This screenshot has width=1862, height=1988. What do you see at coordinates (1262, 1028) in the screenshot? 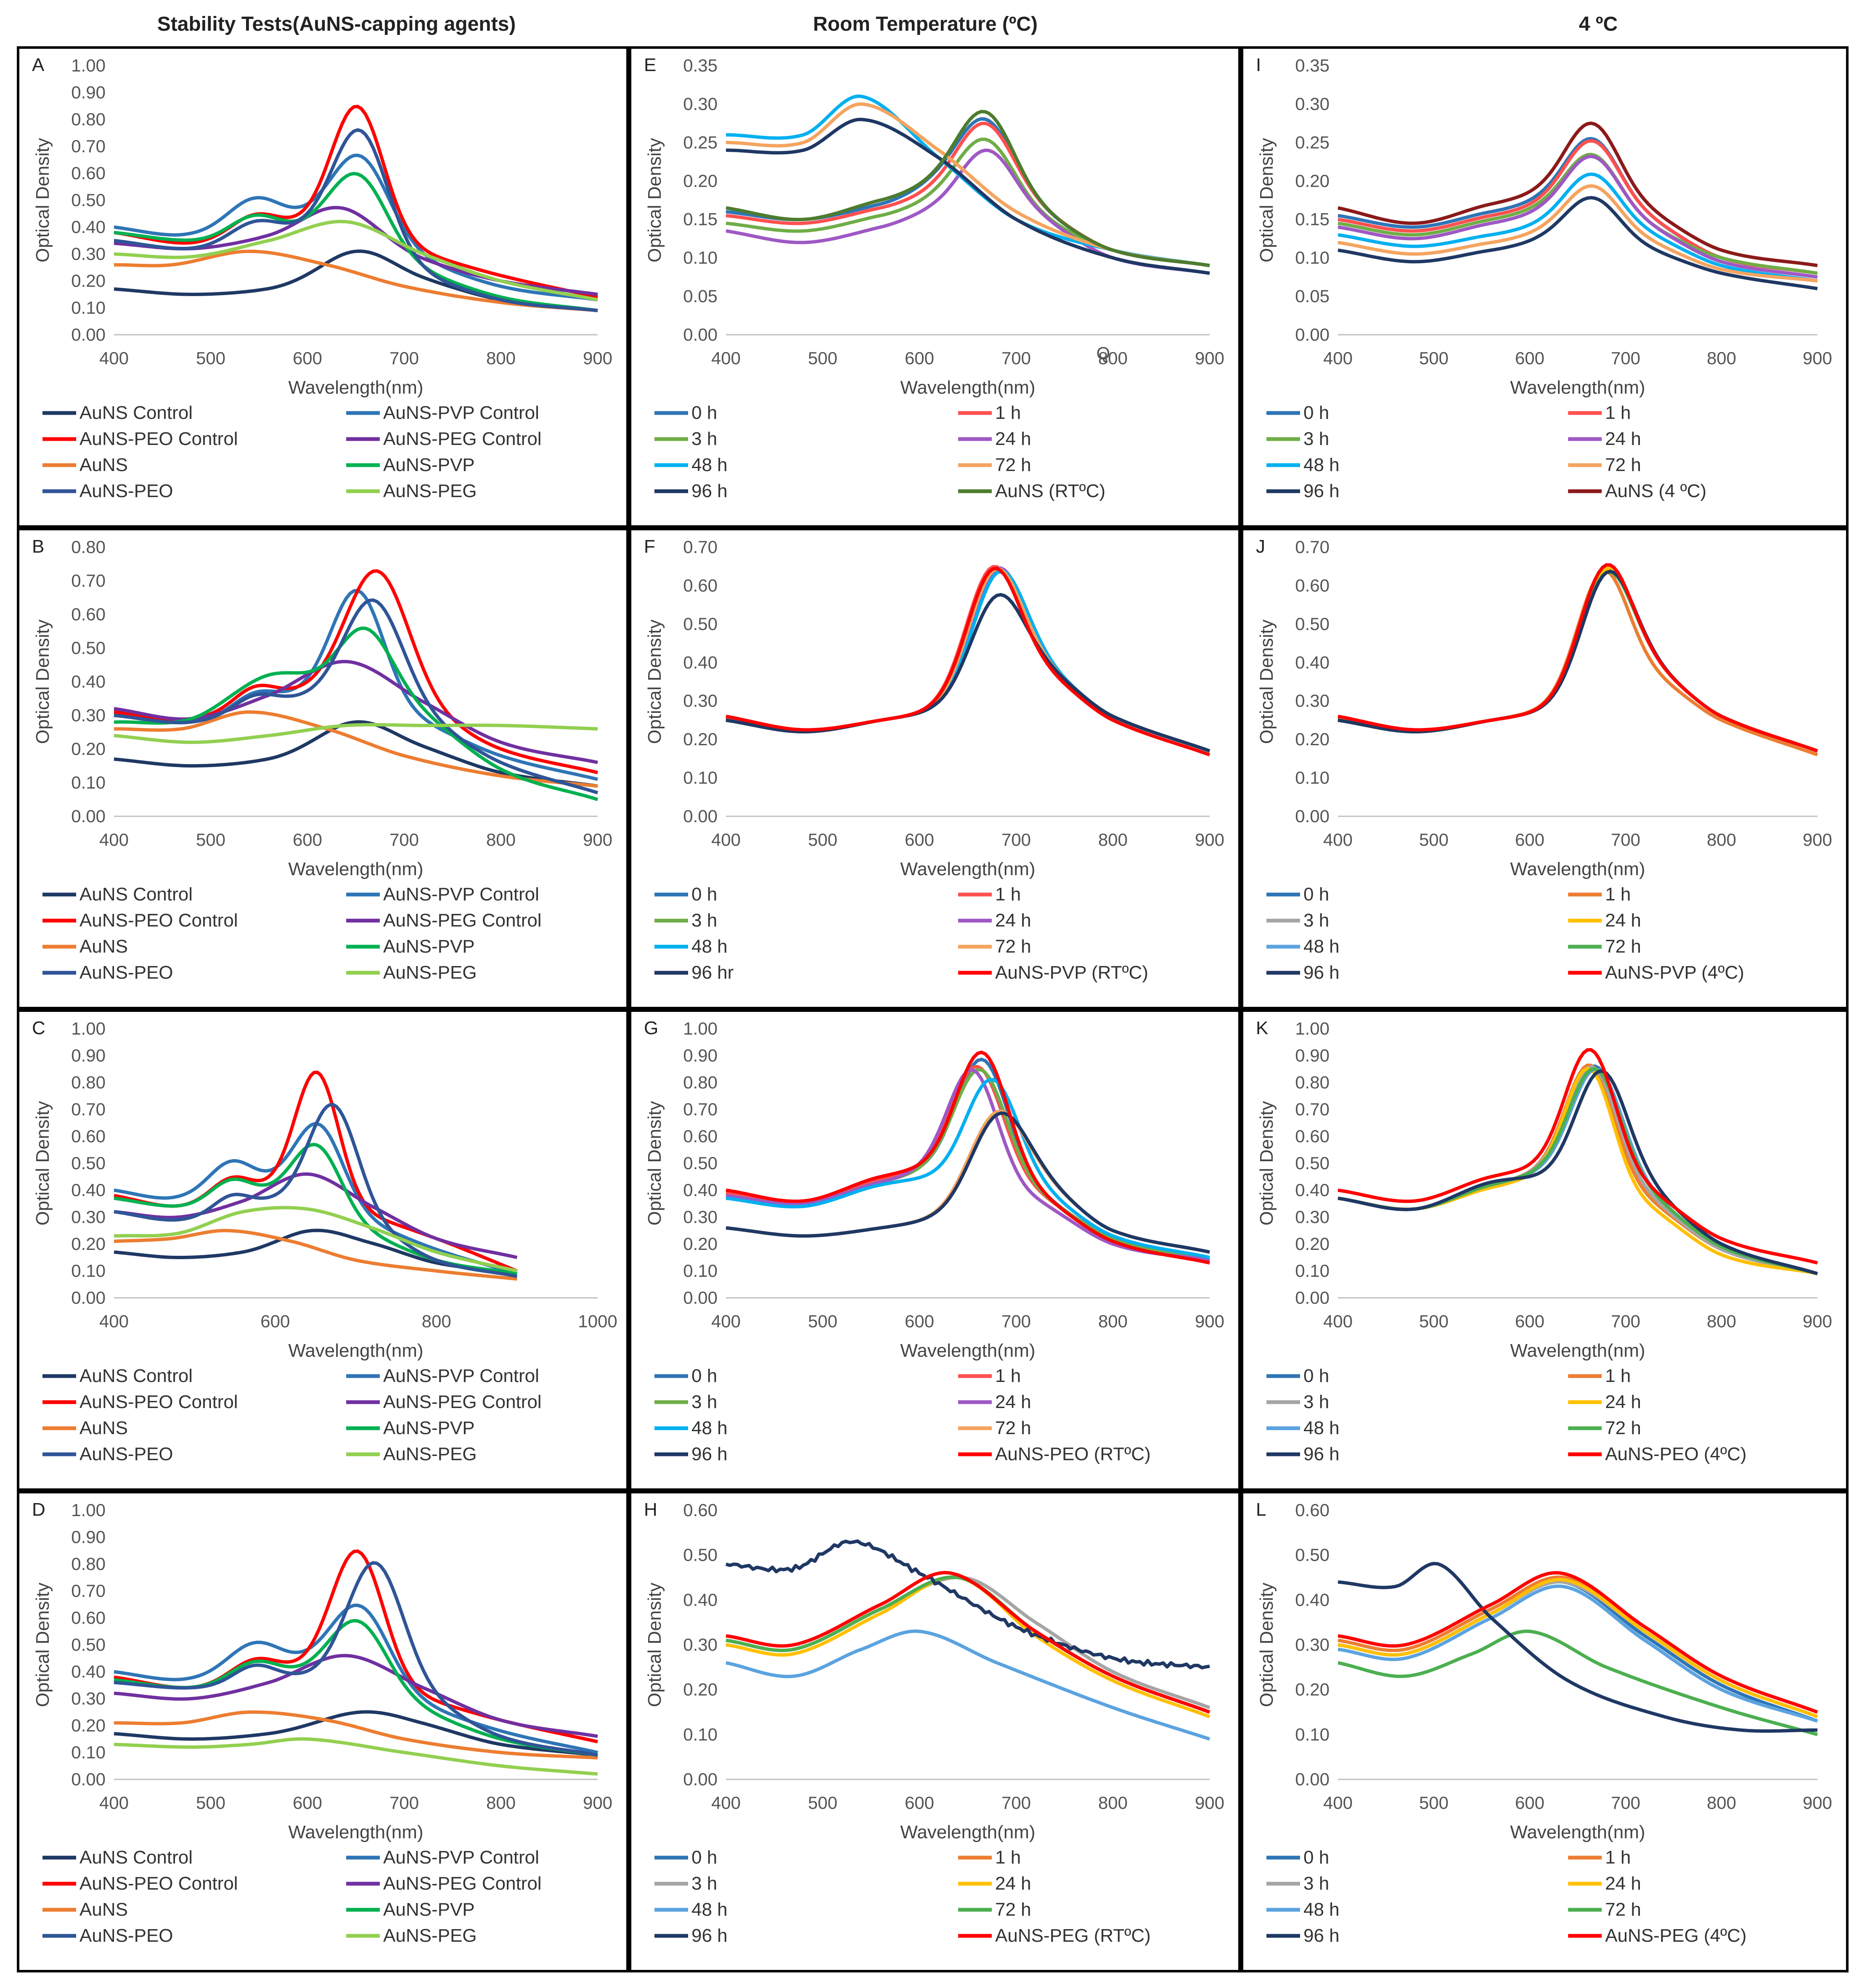
I see `panel-label: K` at bounding box center [1262, 1028].